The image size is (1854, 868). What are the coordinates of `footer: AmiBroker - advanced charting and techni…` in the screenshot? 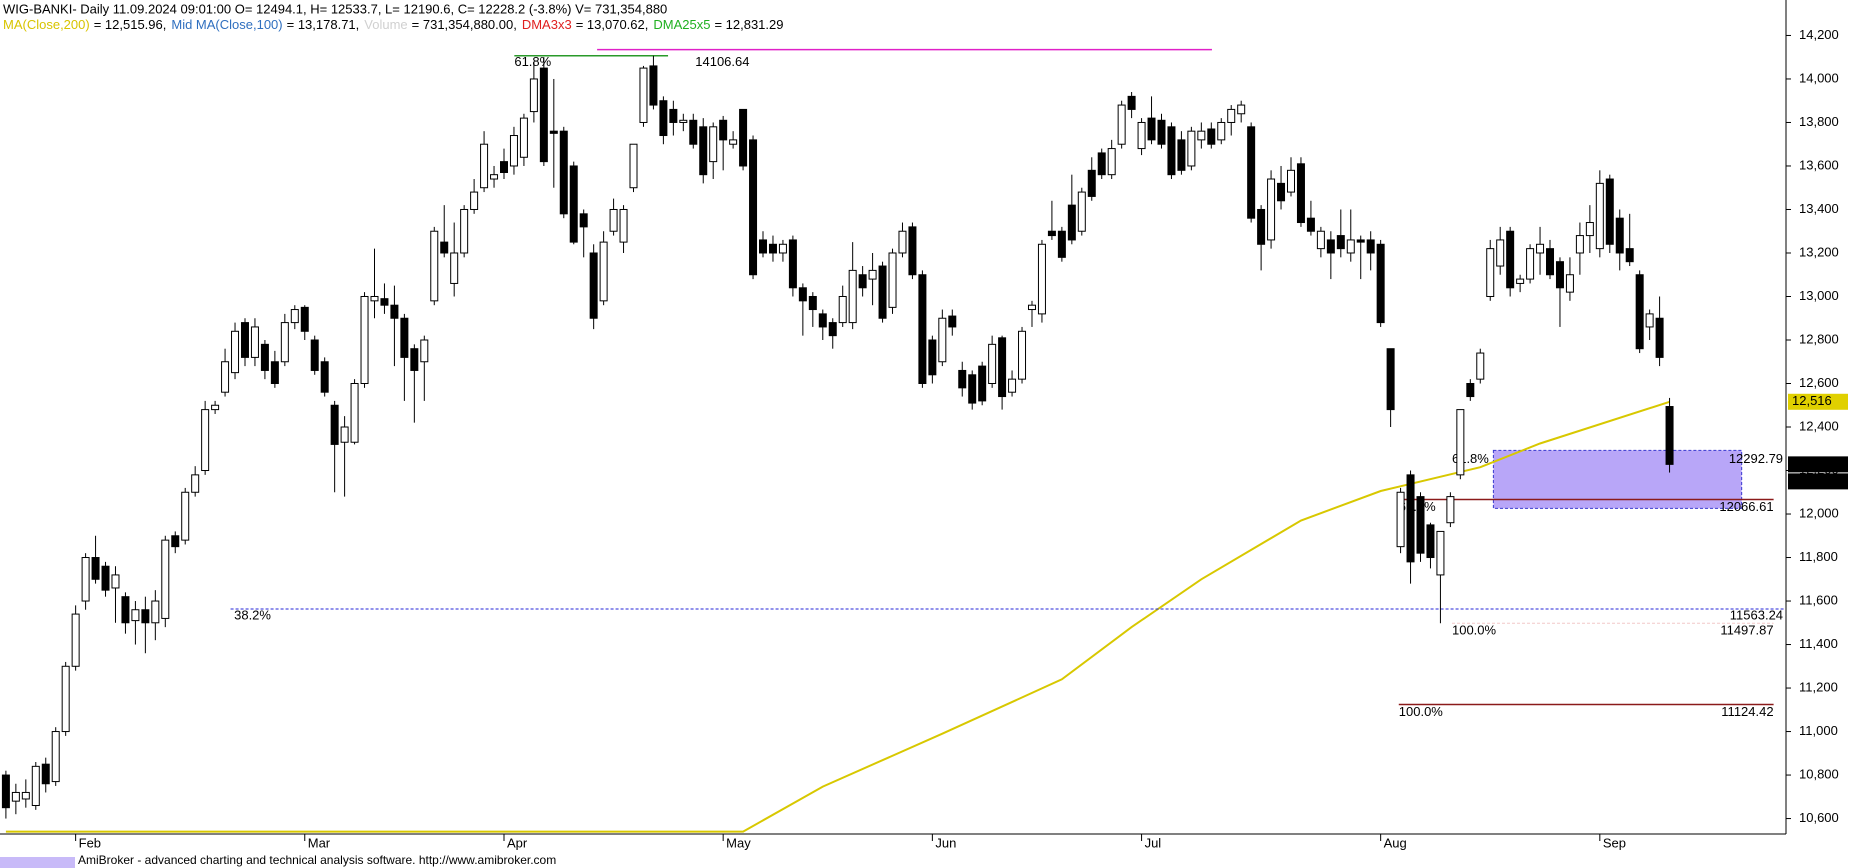 It's located at (317, 860).